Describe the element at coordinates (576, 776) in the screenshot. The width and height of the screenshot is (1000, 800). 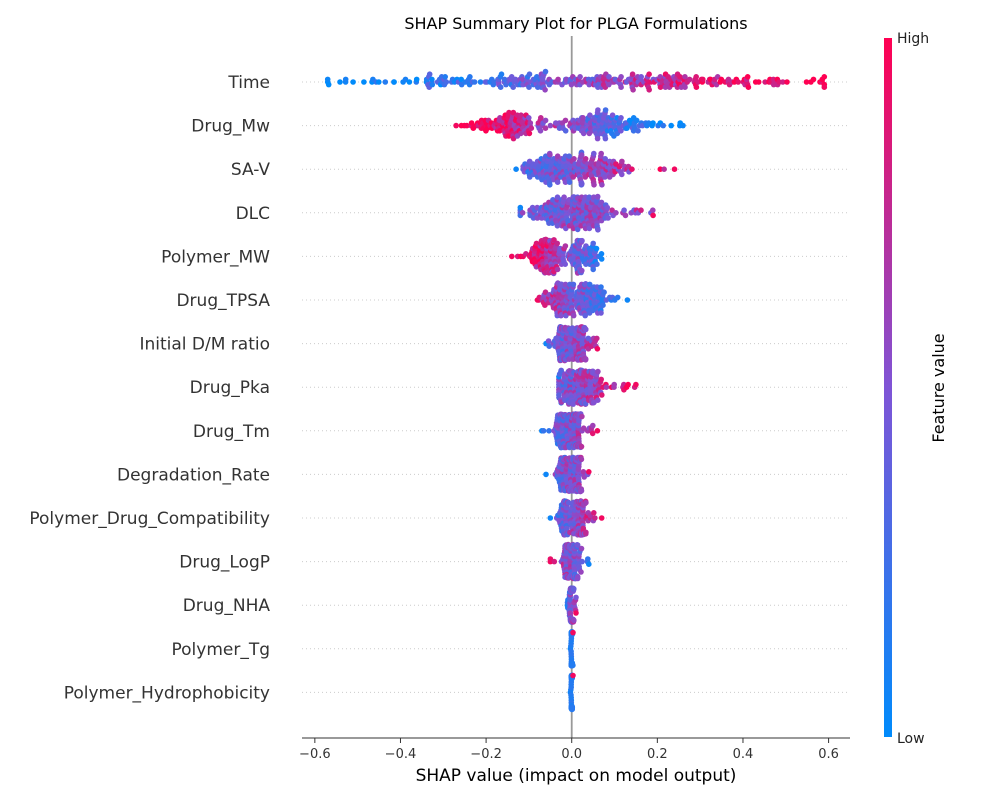
I see `x-axis-label: SHAP value (impact on model output)` at that location.